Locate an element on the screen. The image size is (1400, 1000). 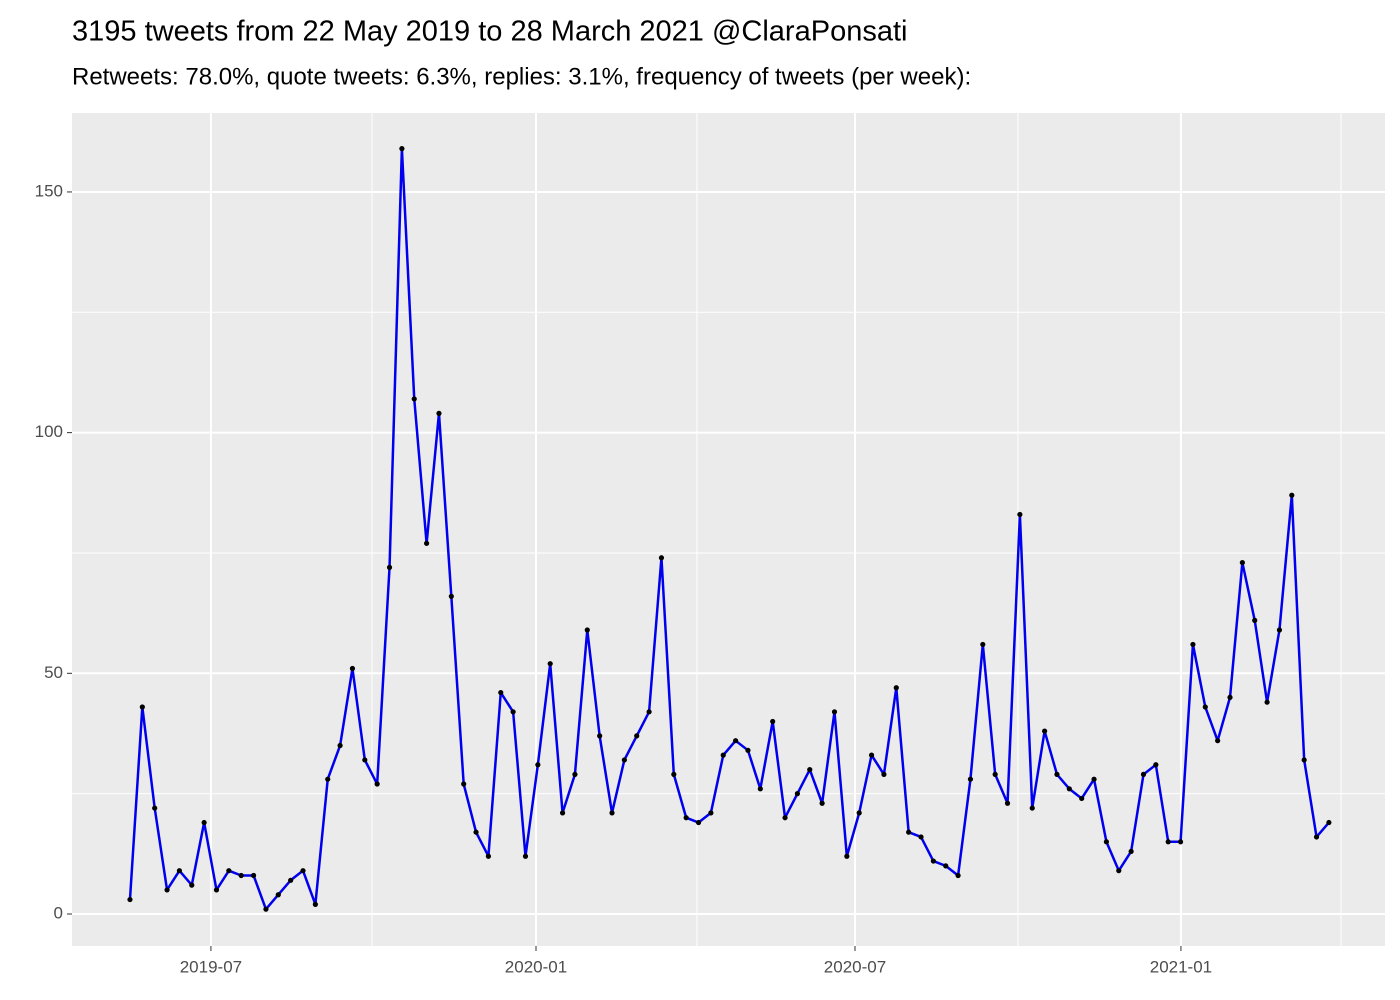
x-tick-label: 2020-07 is located at coordinates (855, 966).